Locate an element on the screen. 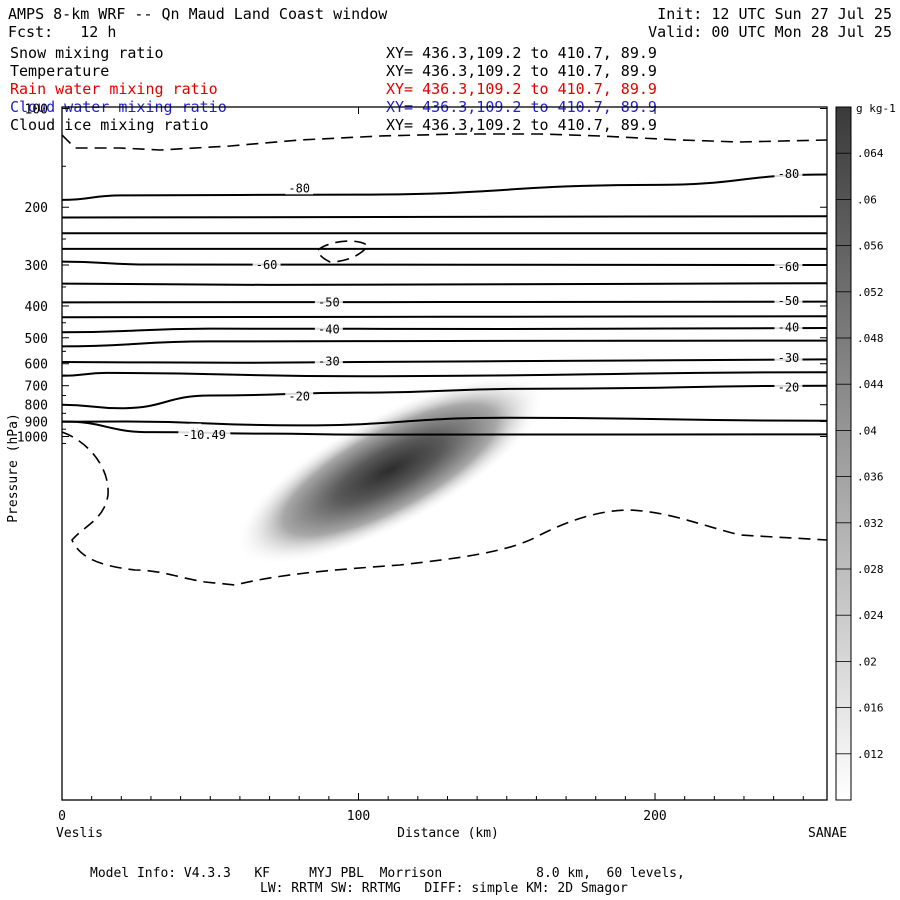  temp-label-9: -30 is located at coordinates (789, 358).